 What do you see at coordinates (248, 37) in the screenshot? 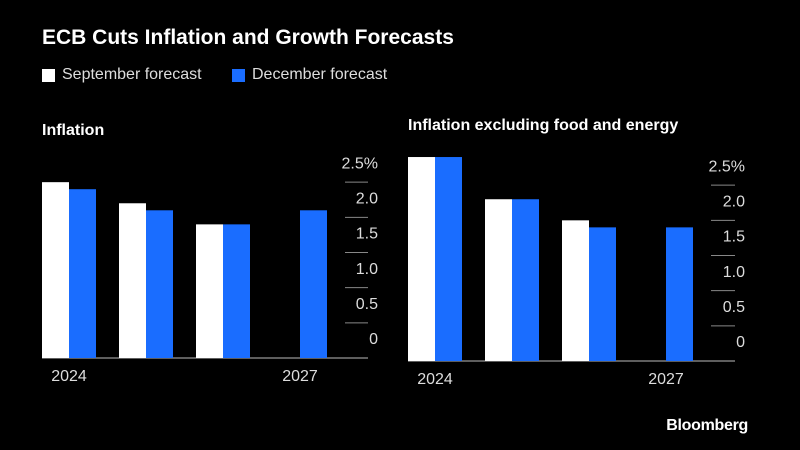
I see `title: ECB Cuts Inflation and Growth Forecasts` at bounding box center [248, 37].